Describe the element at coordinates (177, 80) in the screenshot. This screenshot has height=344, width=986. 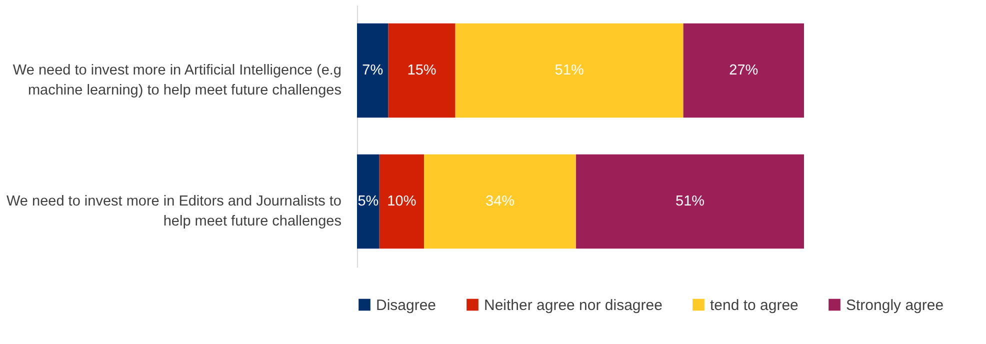
I see `y-tick-label: We need to invest more in Artificial Intelligence (e.g machine learning) to help meet future challenges` at that location.